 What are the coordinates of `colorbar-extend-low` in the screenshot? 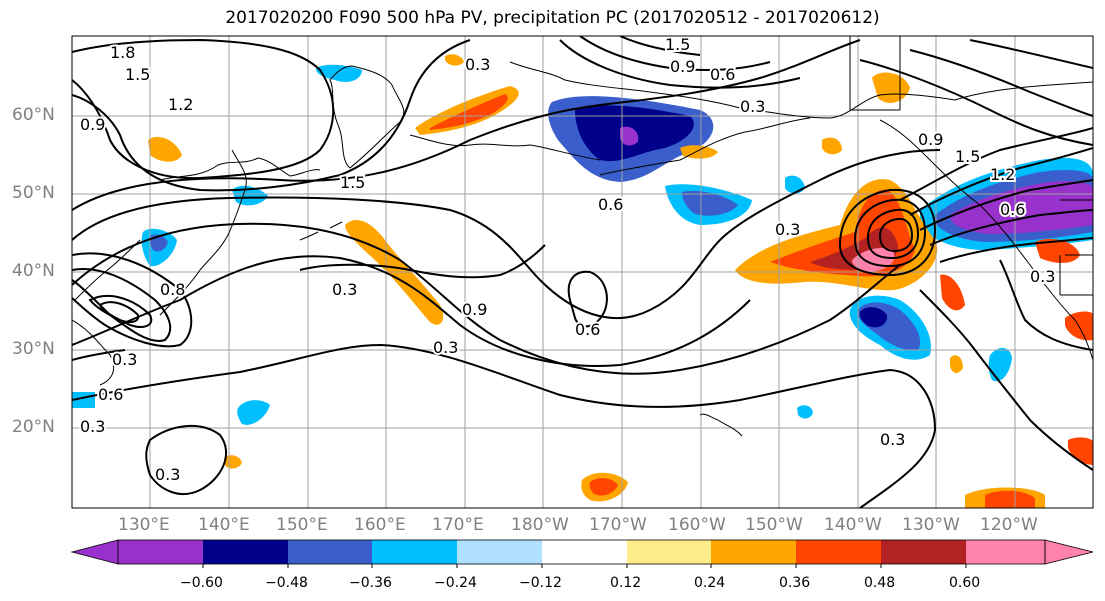 It's located at (94, 552).